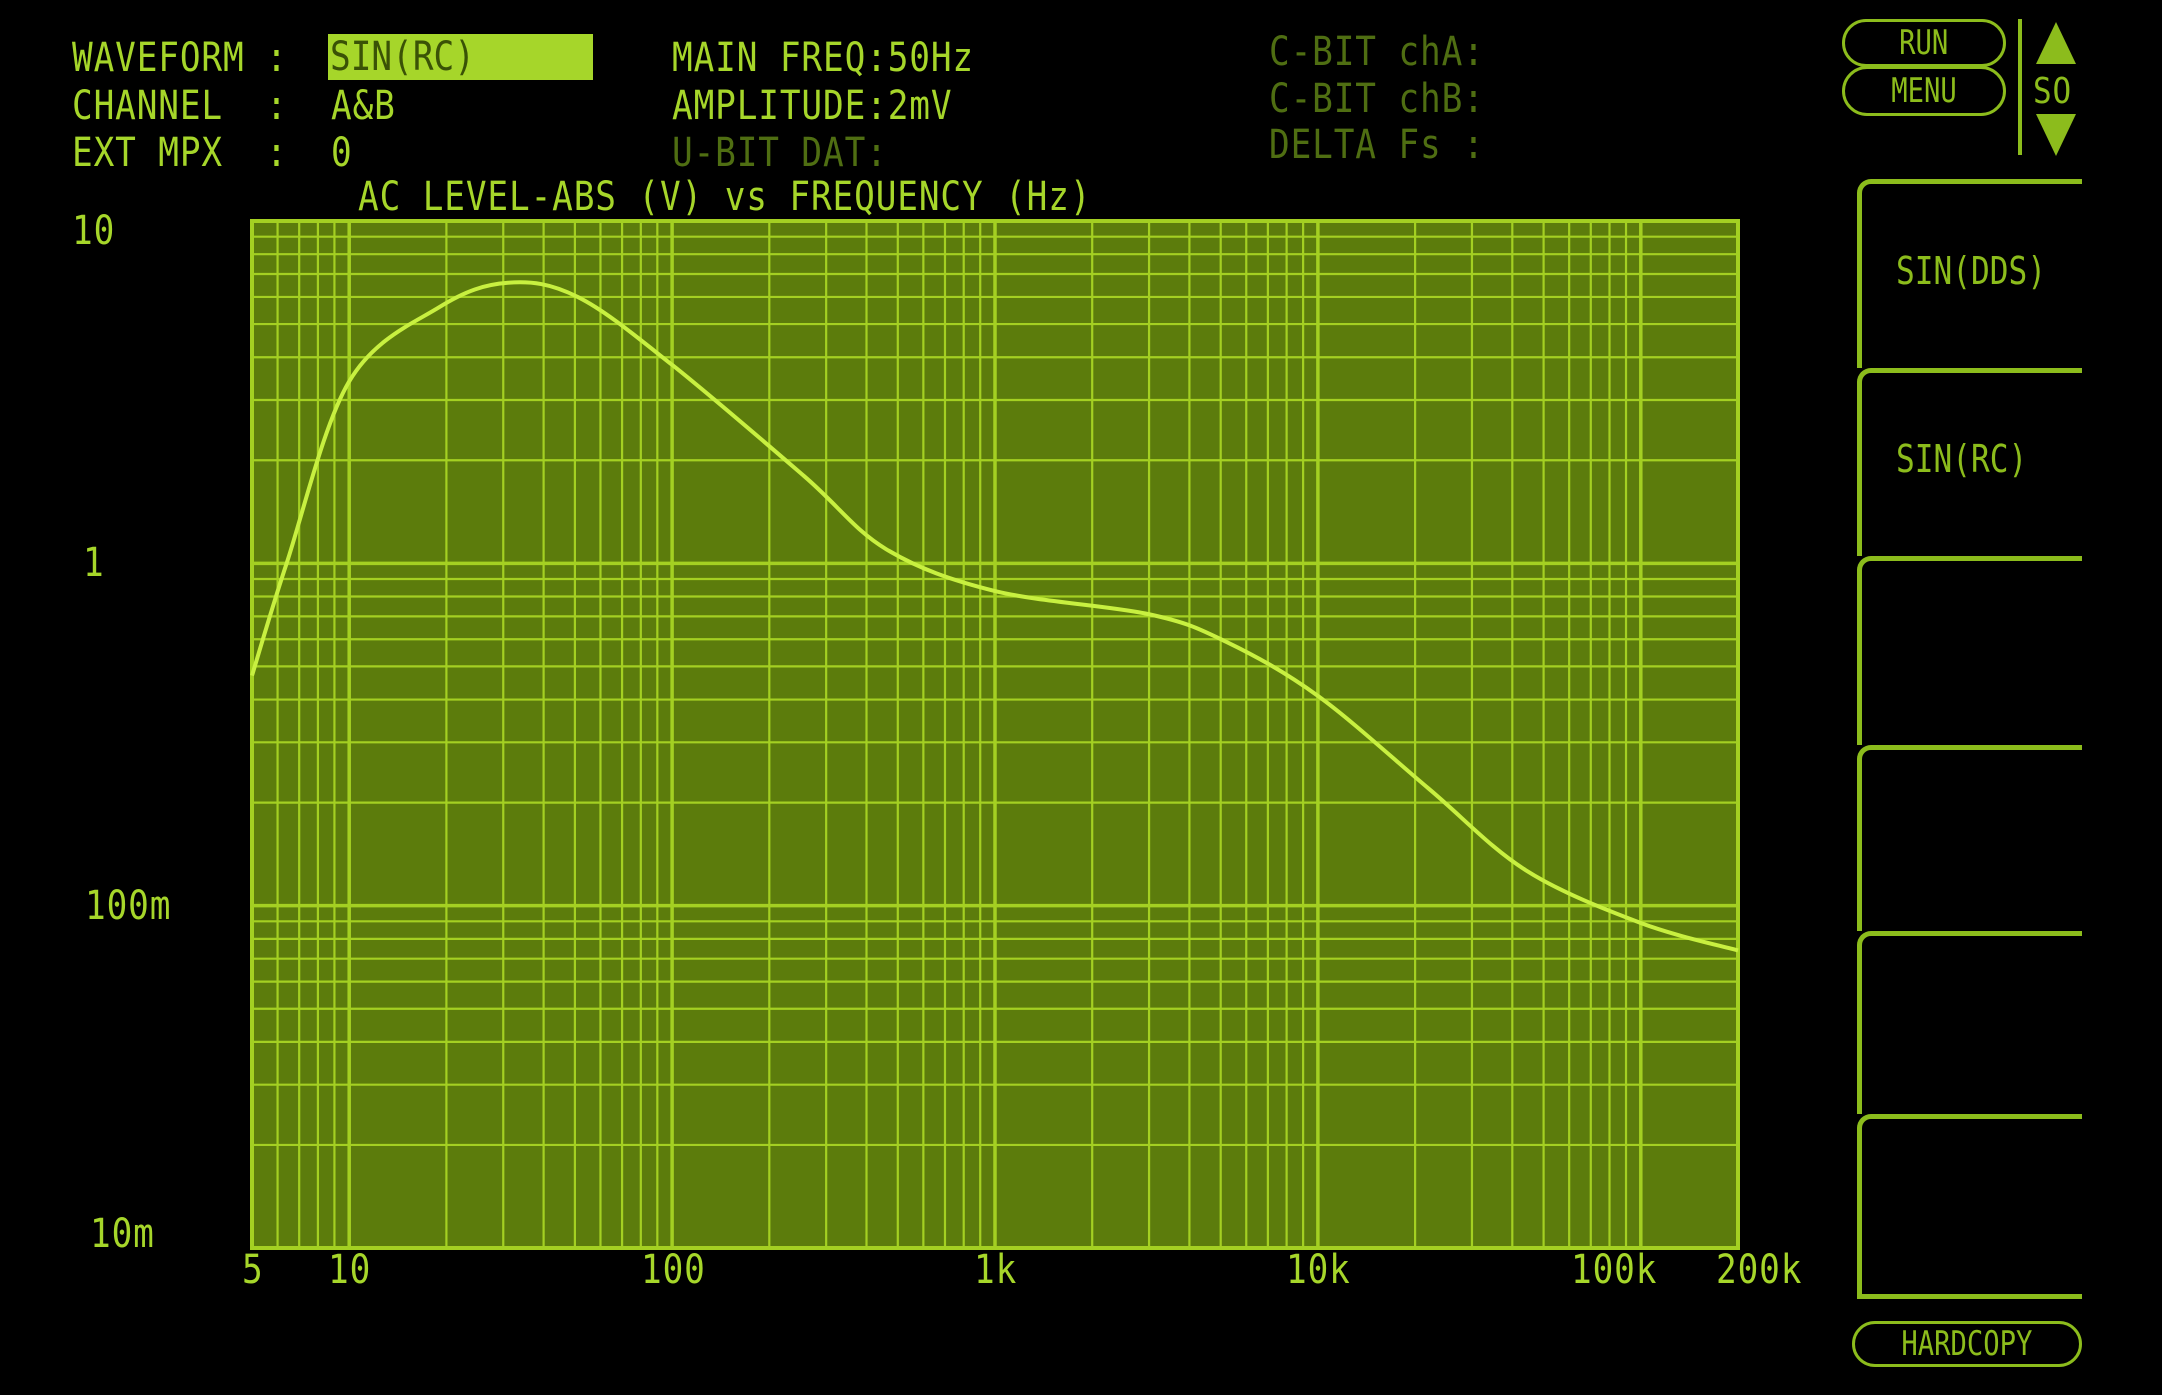 The image size is (2162, 1395). I want to click on x-tick-label: 100, so click(673, 1270).